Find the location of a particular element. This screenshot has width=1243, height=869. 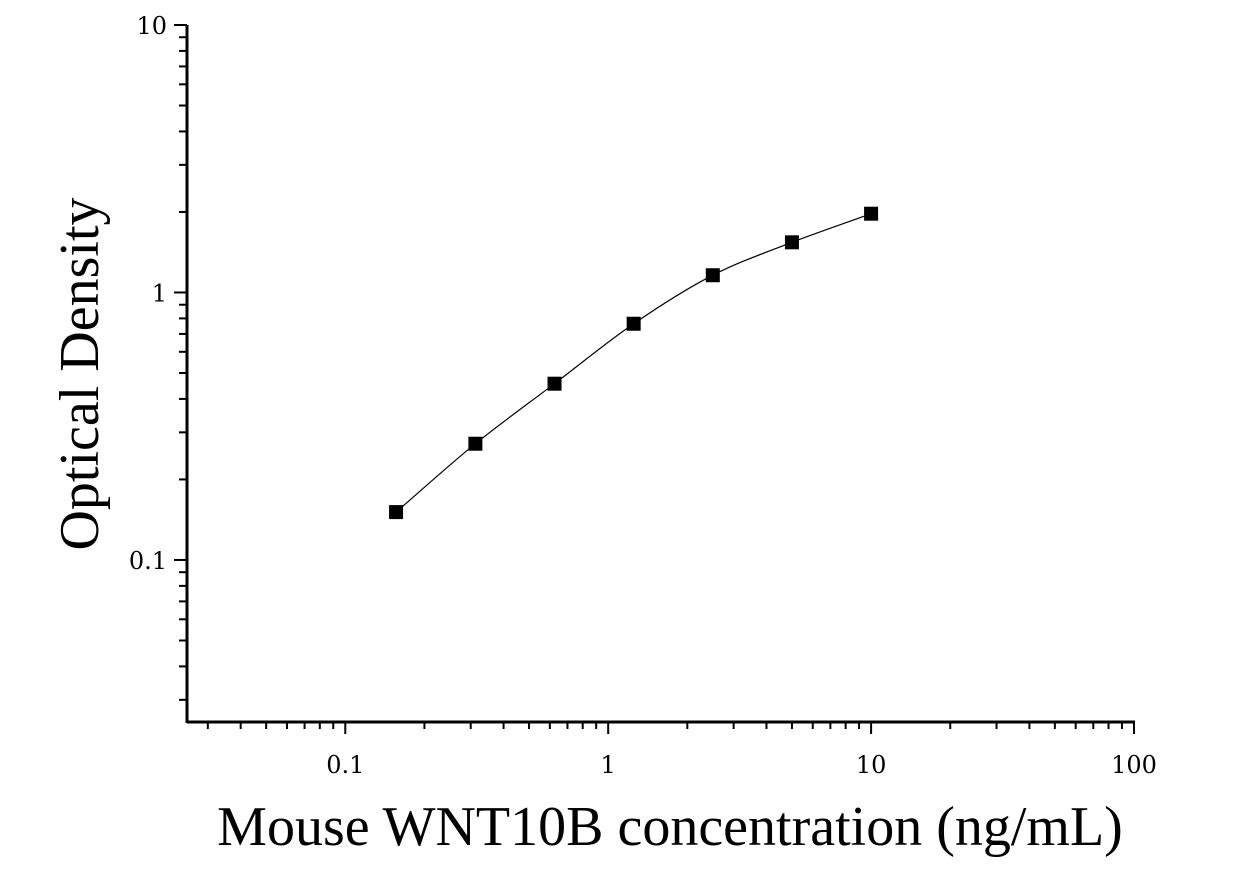

y-tick-label: 0.1 is located at coordinates (148, 561).